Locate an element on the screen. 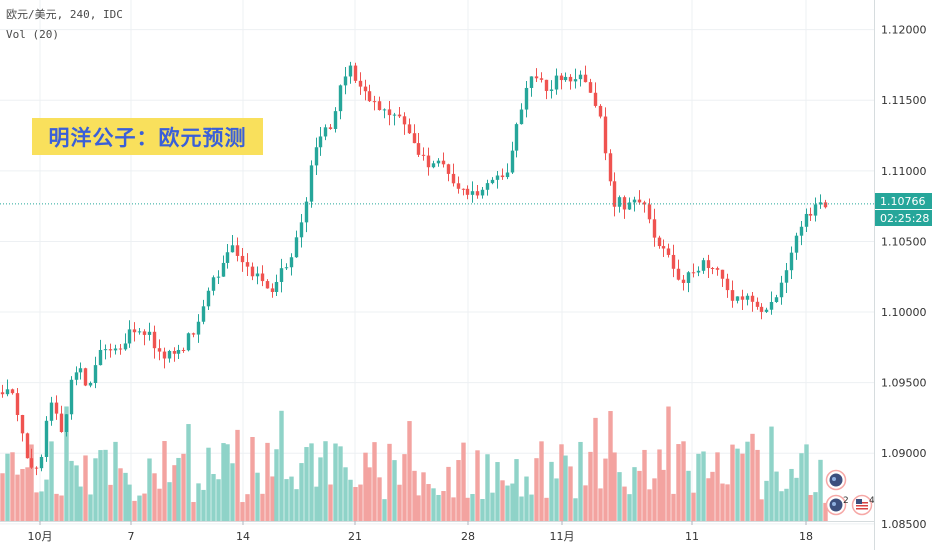 The image size is (932, 554). us-flag-icon: 4 is located at coordinates (863, 505).